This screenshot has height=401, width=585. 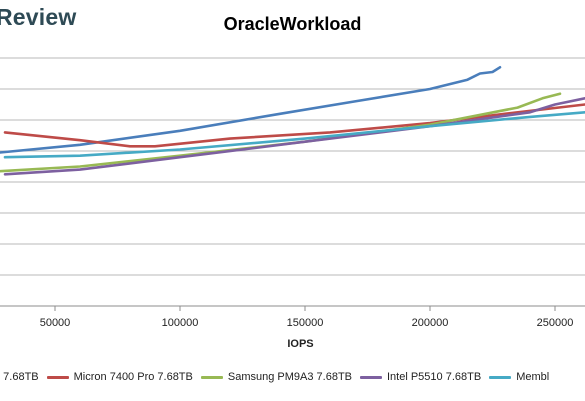 I want to click on legend-label: 6 7.68TB, so click(x=19, y=377).